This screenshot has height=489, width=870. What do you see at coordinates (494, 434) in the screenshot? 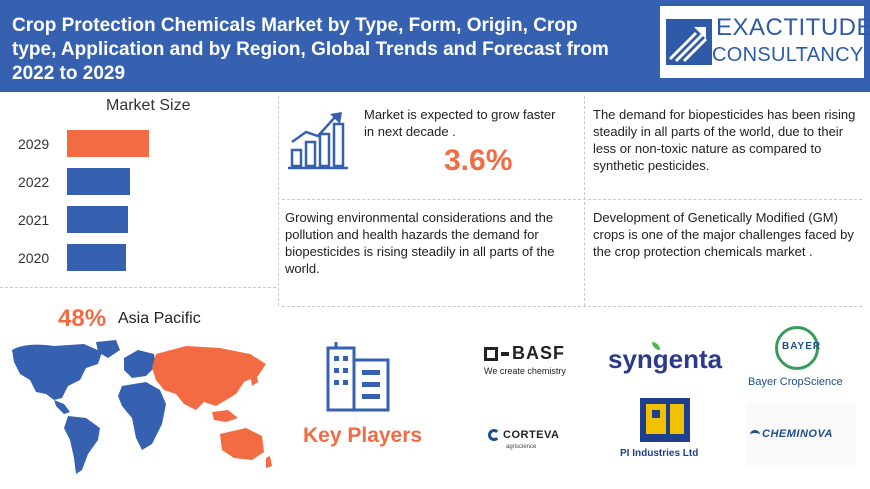
I see `corteva-swirl-icon` at bounding box center [494, 434].